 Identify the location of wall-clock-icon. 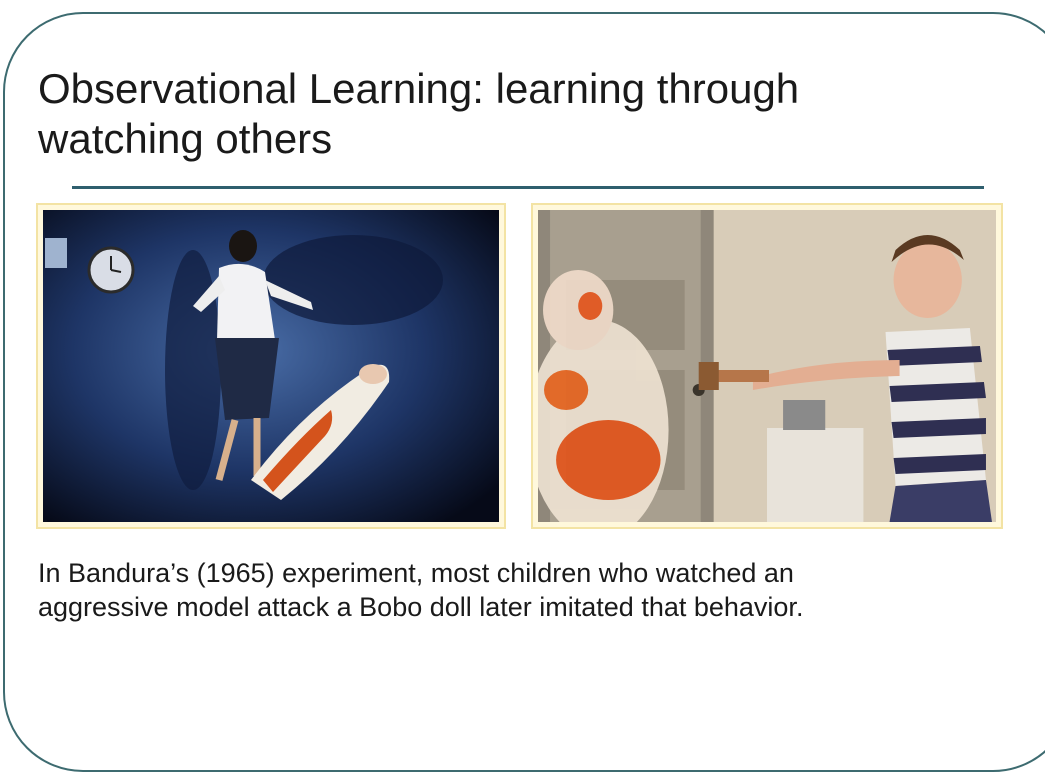
(111, 270).